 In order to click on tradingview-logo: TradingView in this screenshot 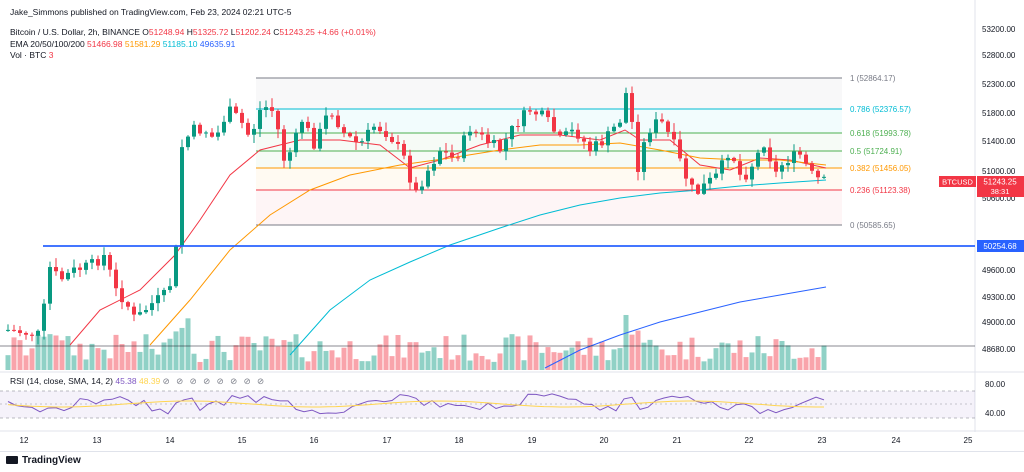, I will do `click(43, 460)`.